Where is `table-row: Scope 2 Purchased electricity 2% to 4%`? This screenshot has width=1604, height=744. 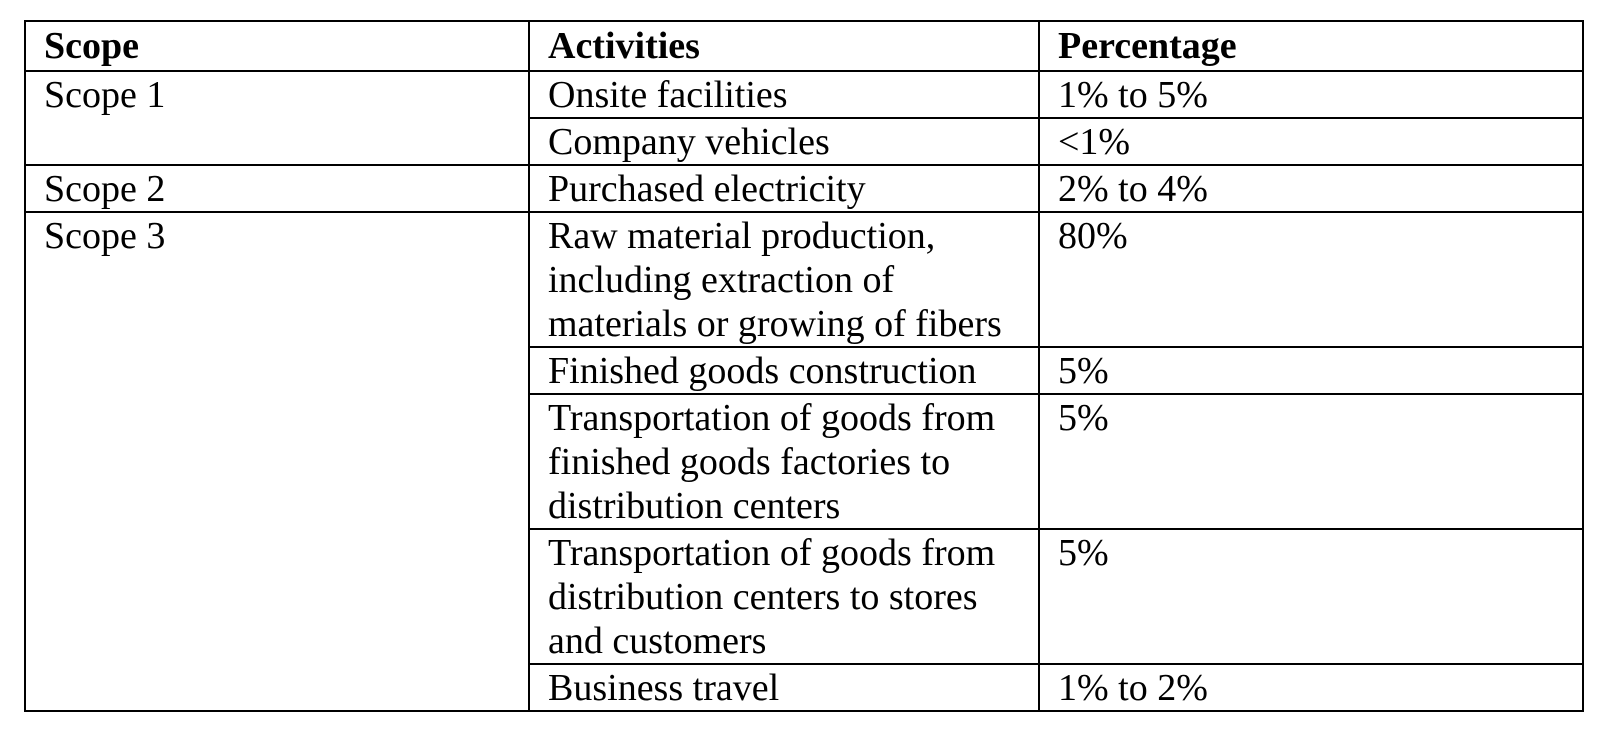 table-row: Scope 2 Purchased electricity 2% to 4% is located at coordinates (804, 188).